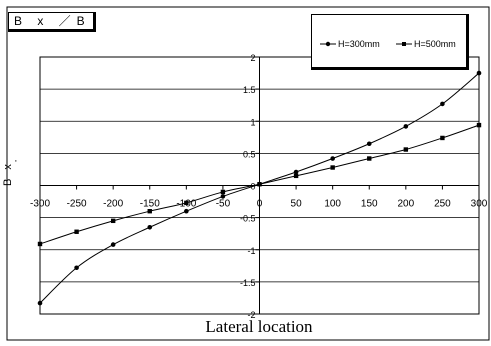 The height and width of the screenshot is (346, 491). Describe the element at coordinates (223, 204) in the screenshot. I see `x-tick-label-5: -50` at that location.